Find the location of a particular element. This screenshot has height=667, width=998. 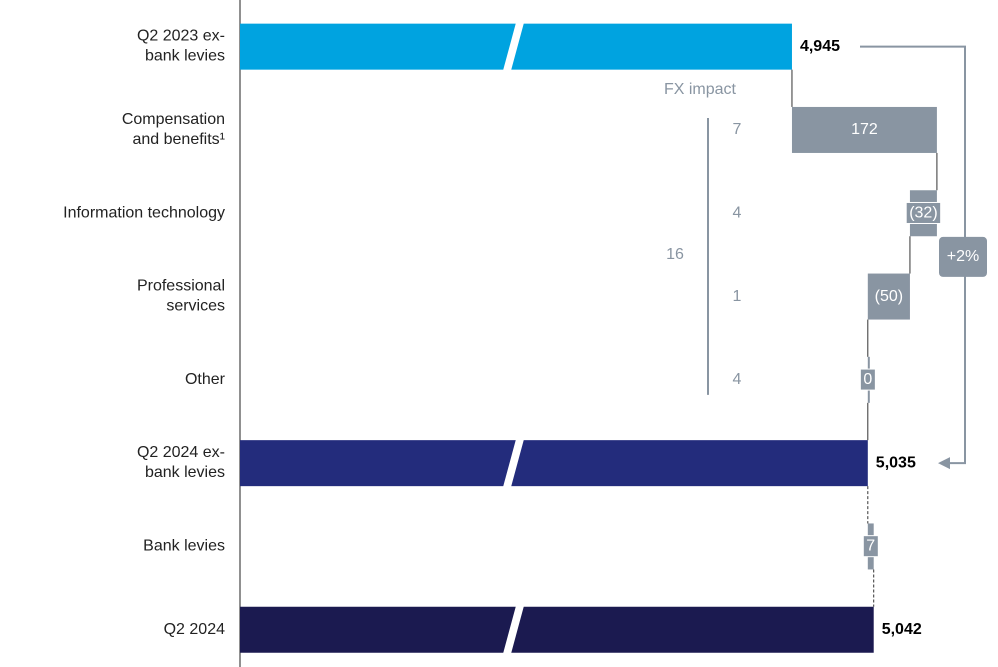

value-label: 4,945 is located at coordinates (820, 46).